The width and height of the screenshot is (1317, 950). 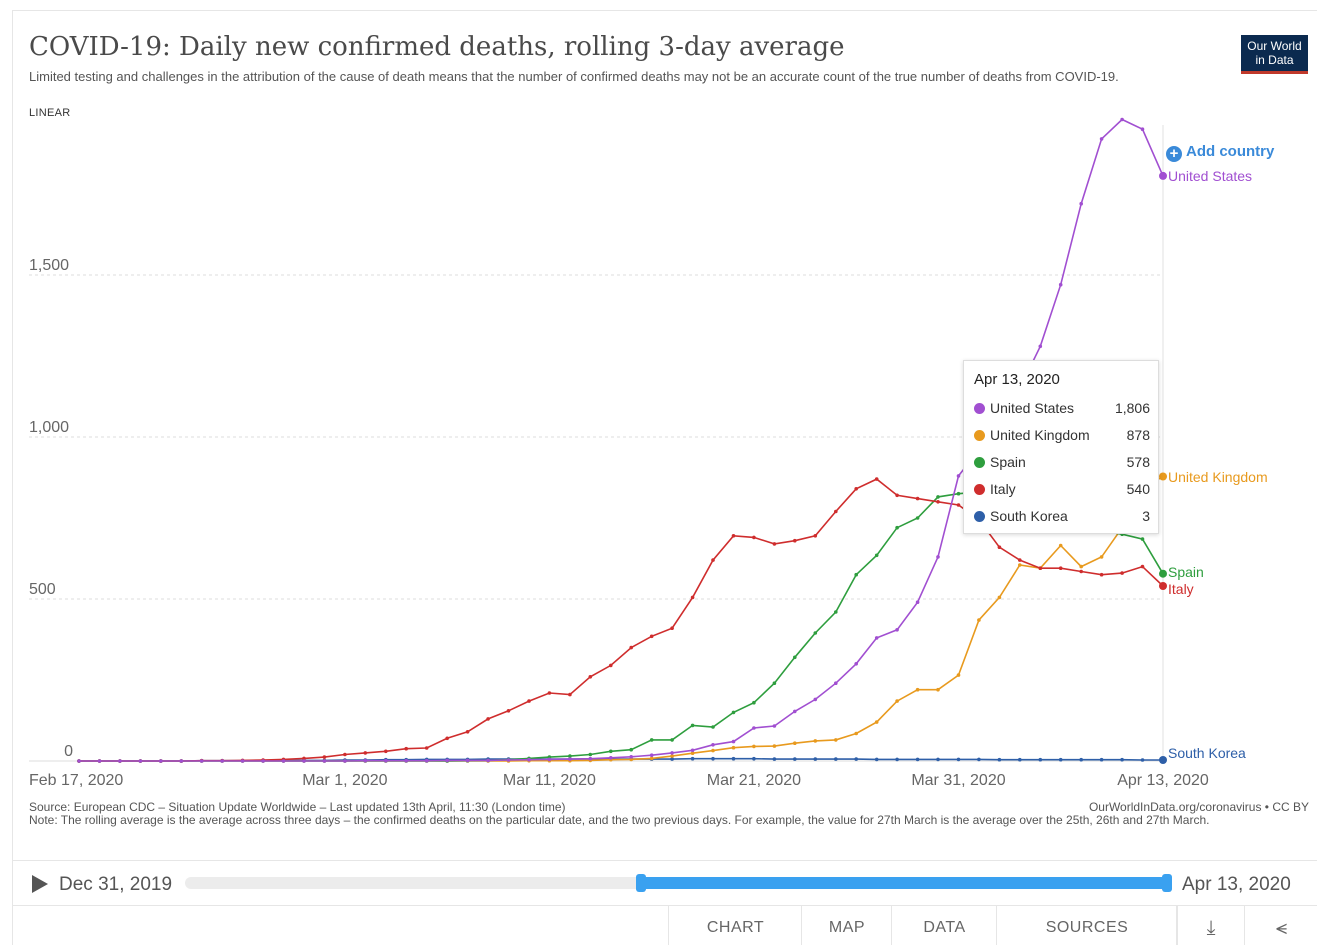 I want to click on timeline-track, so click(x=678, y=883).